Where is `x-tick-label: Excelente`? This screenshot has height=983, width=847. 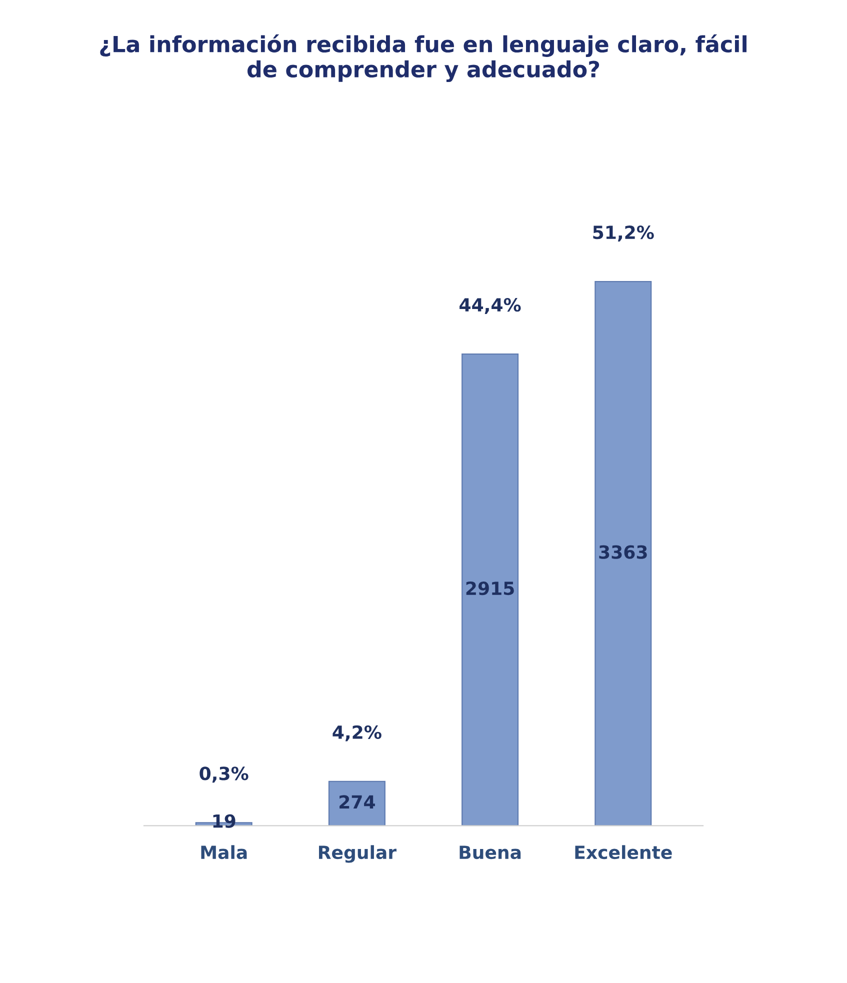 x-tick-label: Excelente is located at coordinates (623, 852).